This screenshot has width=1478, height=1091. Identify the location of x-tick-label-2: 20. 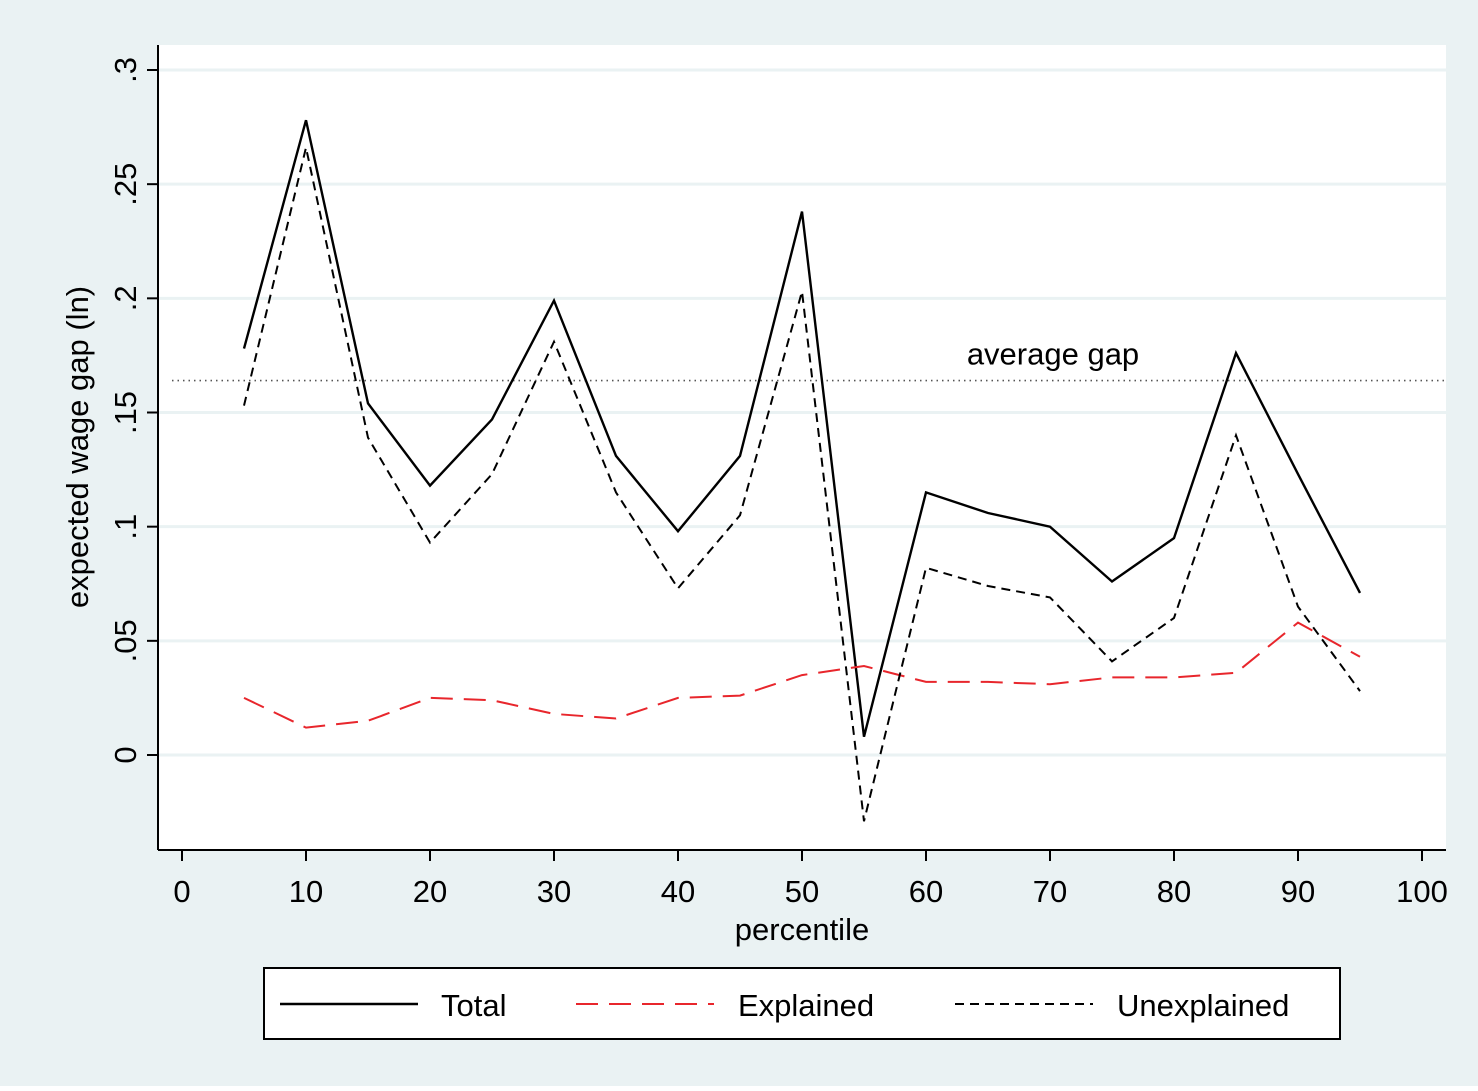
(430, 891).